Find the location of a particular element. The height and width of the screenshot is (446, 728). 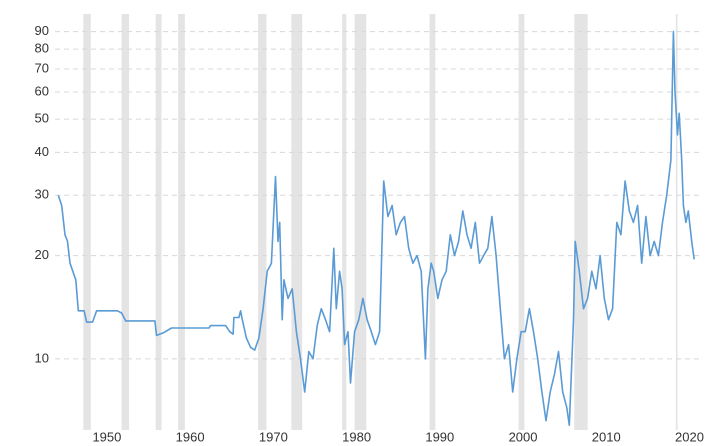

x-tick-label: 1990 is located at coordinates (439, 436).